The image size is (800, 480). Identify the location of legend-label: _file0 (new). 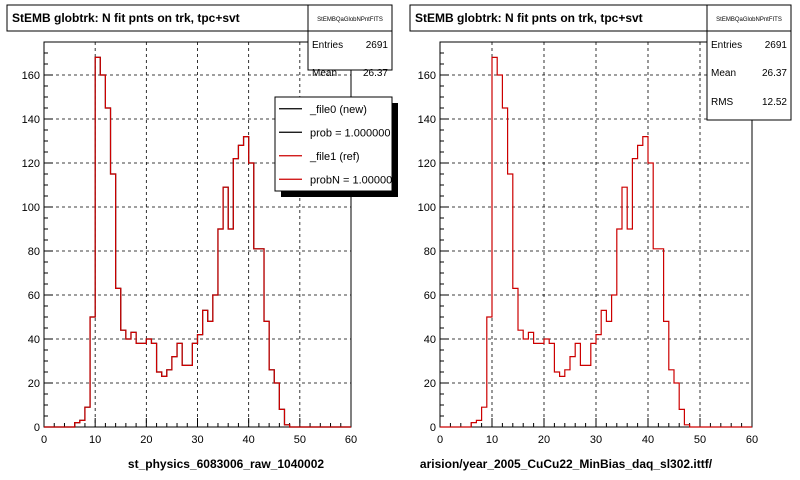
(338, 110).